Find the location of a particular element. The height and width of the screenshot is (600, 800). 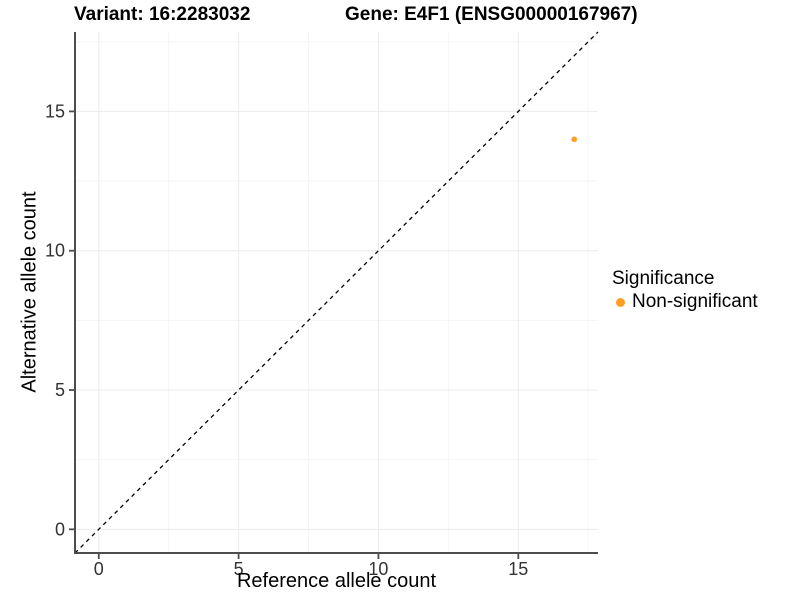

x-tick-label-10: 10 is located at coordinates (378, 569).